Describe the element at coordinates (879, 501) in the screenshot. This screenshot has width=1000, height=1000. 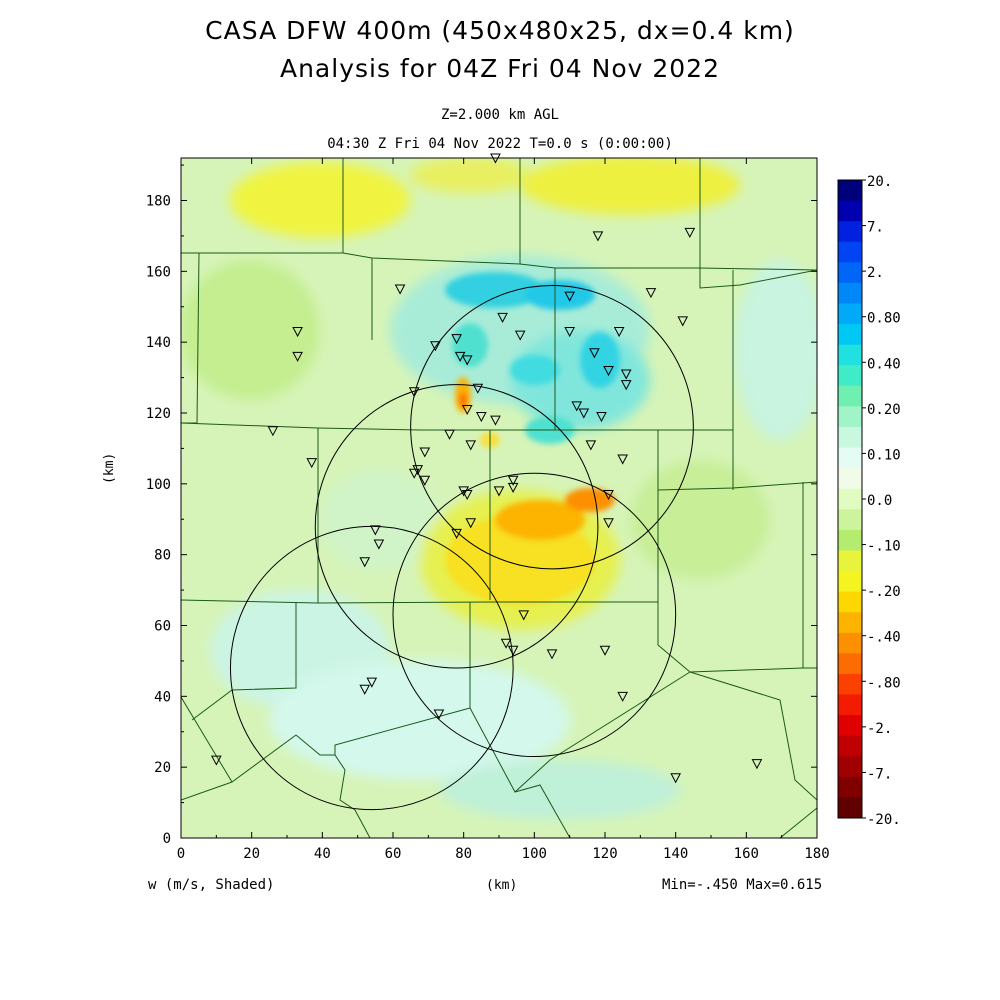
I see `colorbar-label: 0.0` at that location.